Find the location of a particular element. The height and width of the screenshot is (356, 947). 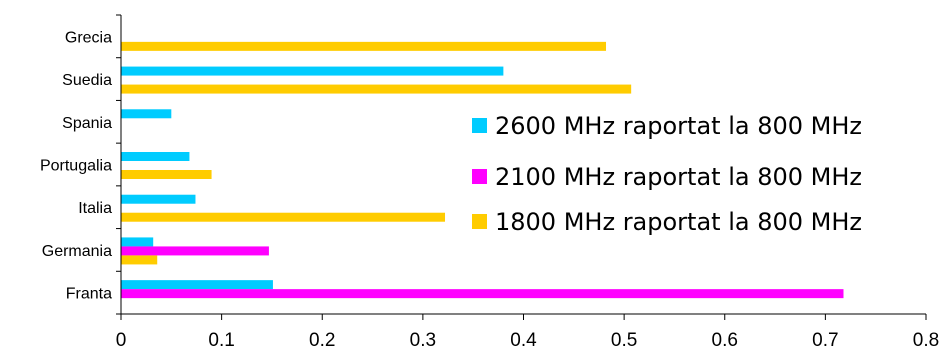

category-label-italia: Italia is located at coordinates (95, 208).